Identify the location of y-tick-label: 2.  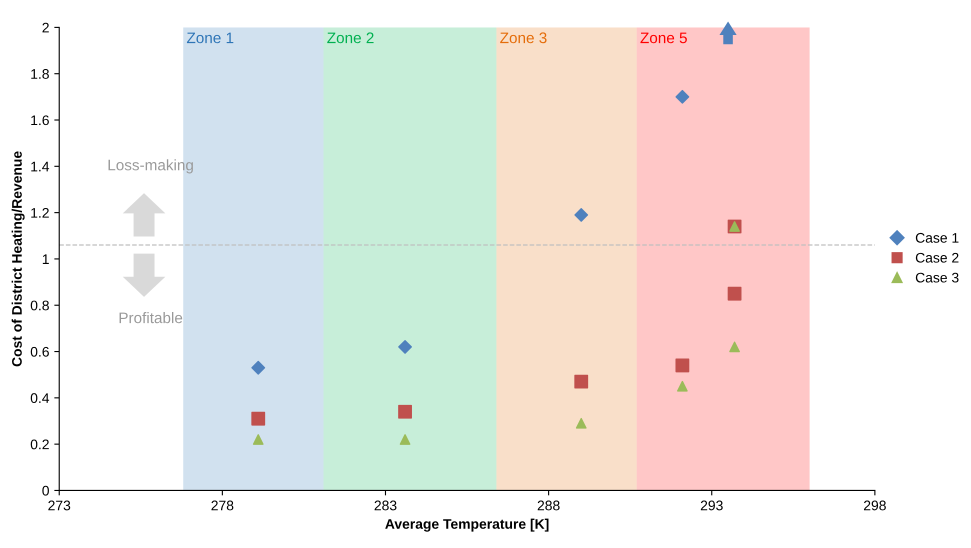
(45, 27).